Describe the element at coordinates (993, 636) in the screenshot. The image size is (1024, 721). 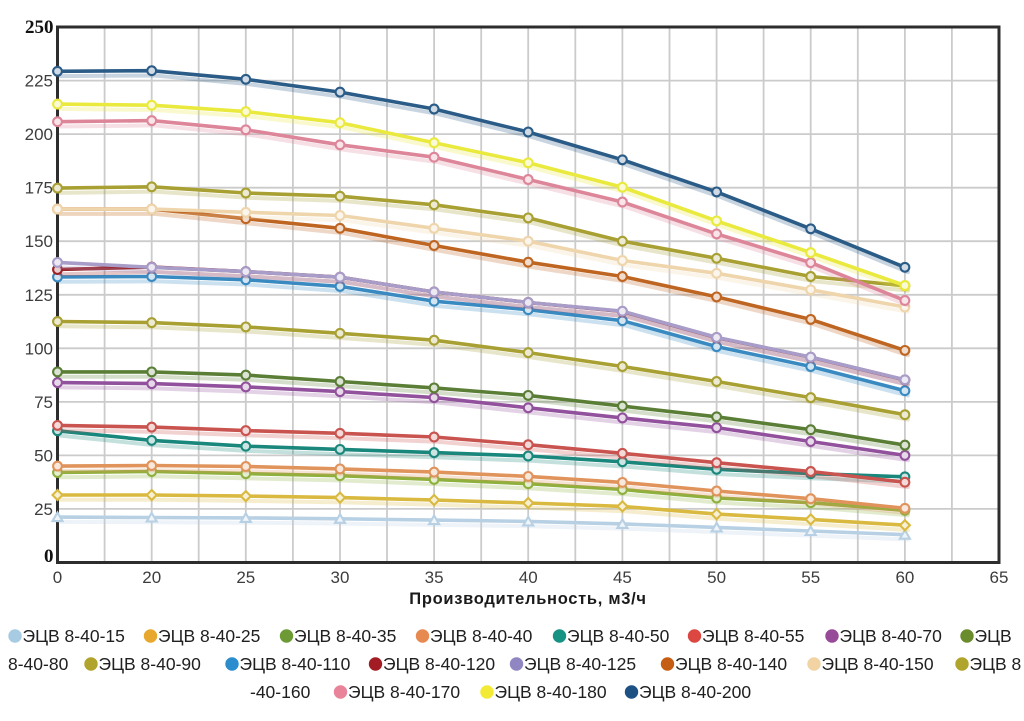
I see `svg-text: ЭЦВ` at that location.